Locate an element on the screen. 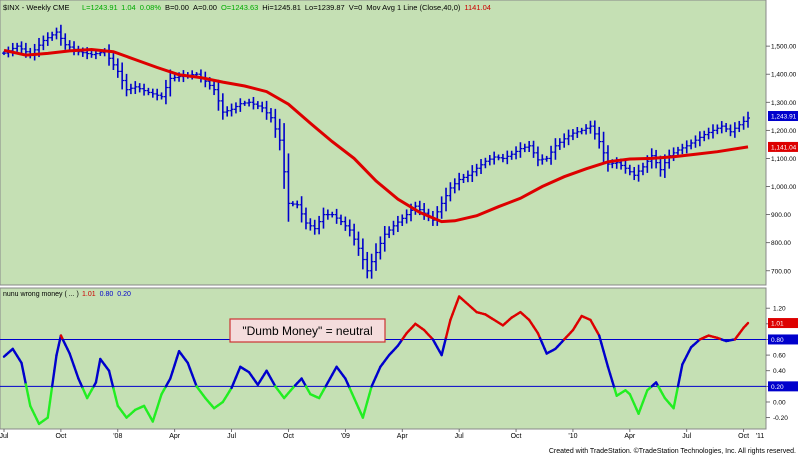 This screenshot has width=800, height=457. price-tick-label: 1,100.00 is located at coordinates (784, 159).